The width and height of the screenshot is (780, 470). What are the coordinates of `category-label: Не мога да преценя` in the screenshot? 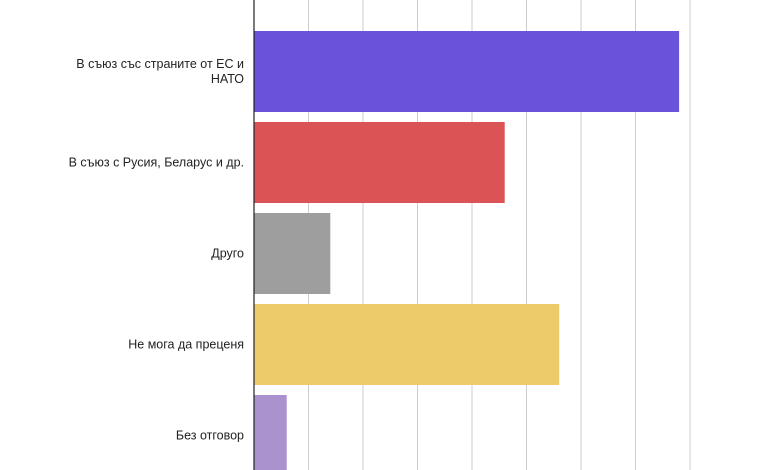 It's located at (186, 345).